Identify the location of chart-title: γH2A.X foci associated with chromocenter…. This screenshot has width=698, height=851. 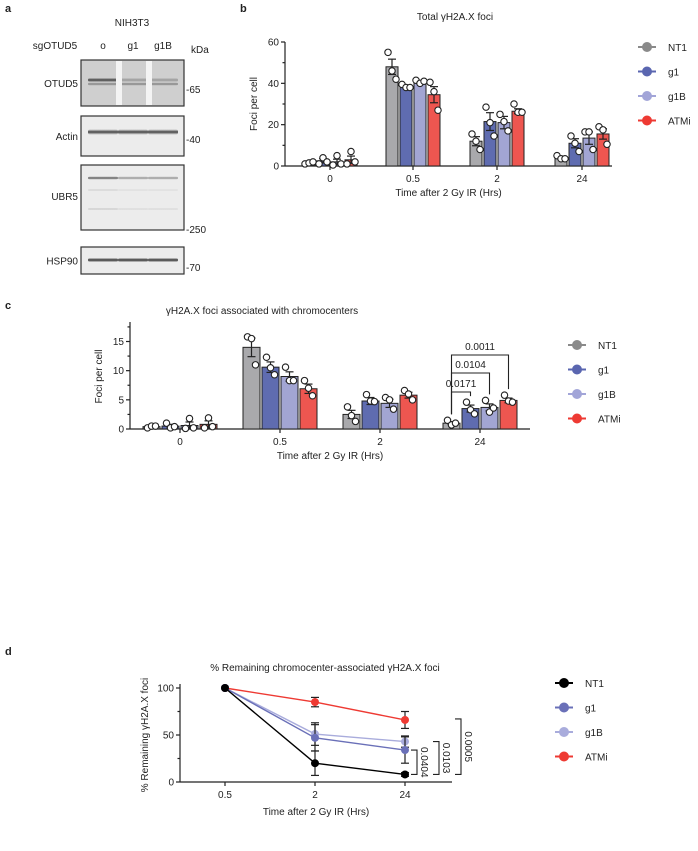
(262, 311).